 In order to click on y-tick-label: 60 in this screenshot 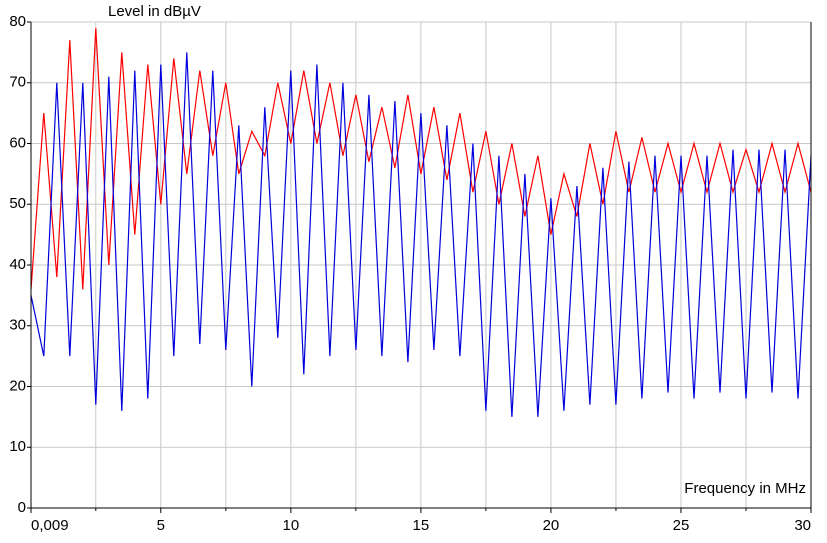, I will do `click(17, 142)`.